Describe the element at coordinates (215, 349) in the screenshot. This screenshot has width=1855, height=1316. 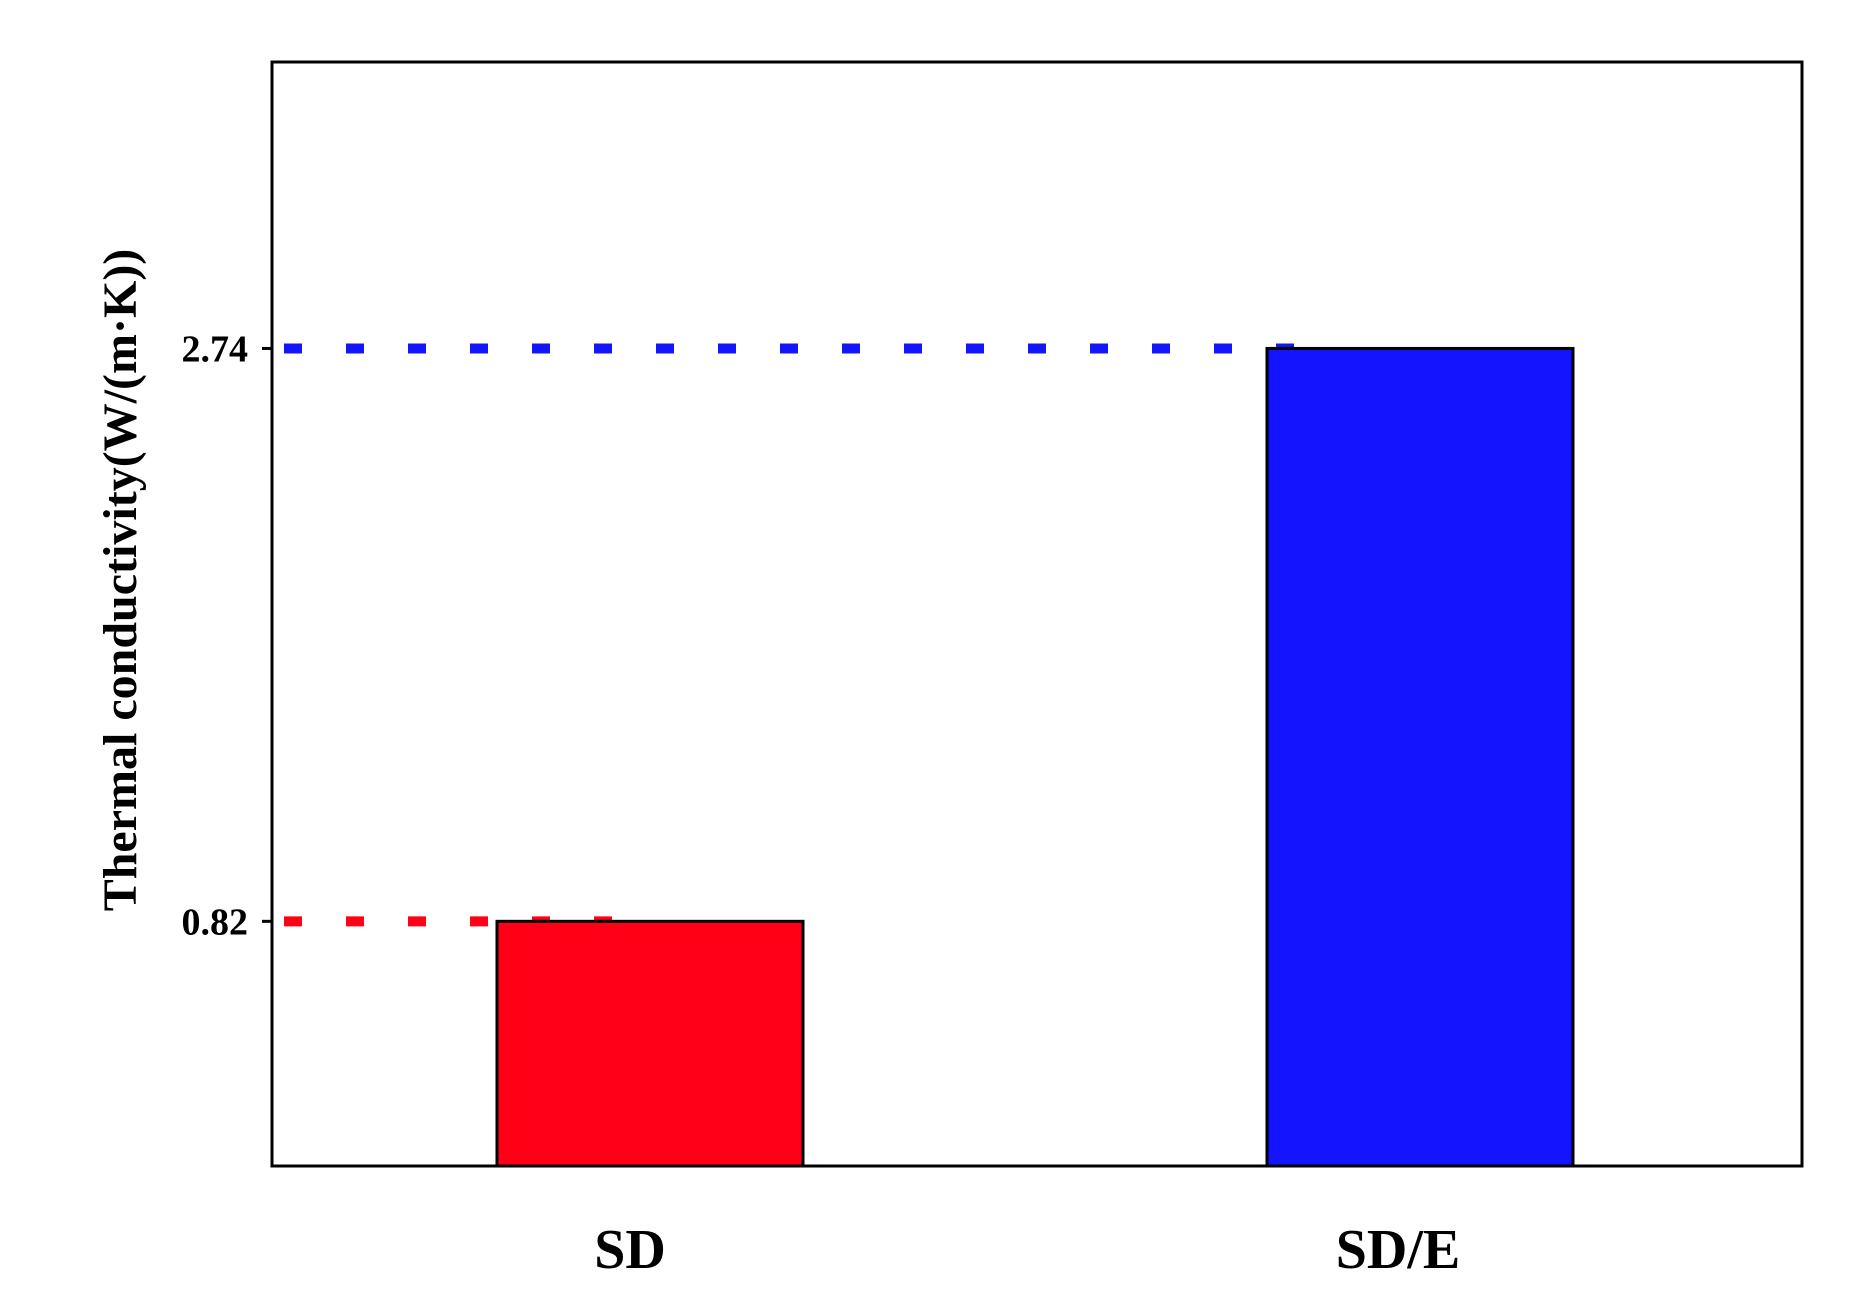
I see `y-tick-label-1: 2.74` at that location.